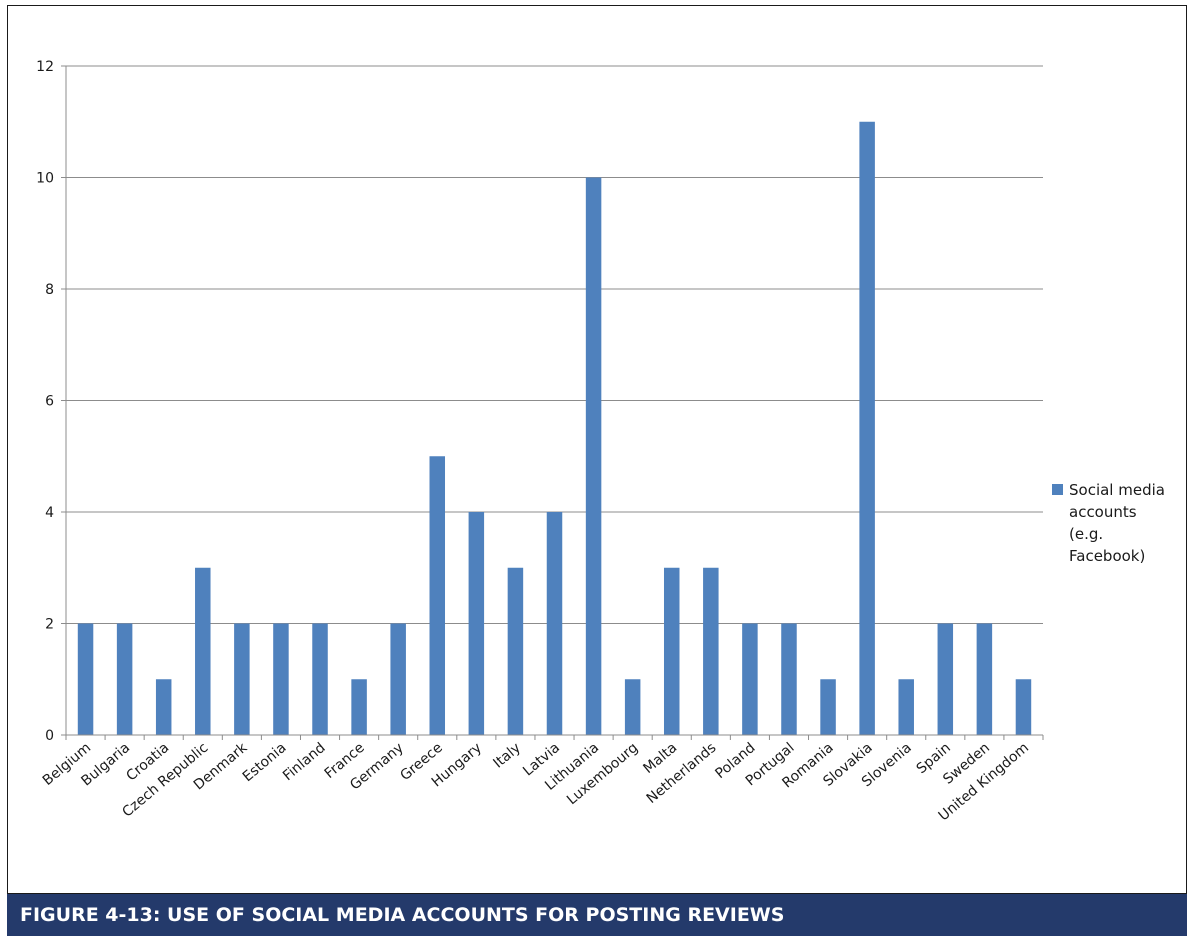  I want to click on bar-italy, so click(515, 651).